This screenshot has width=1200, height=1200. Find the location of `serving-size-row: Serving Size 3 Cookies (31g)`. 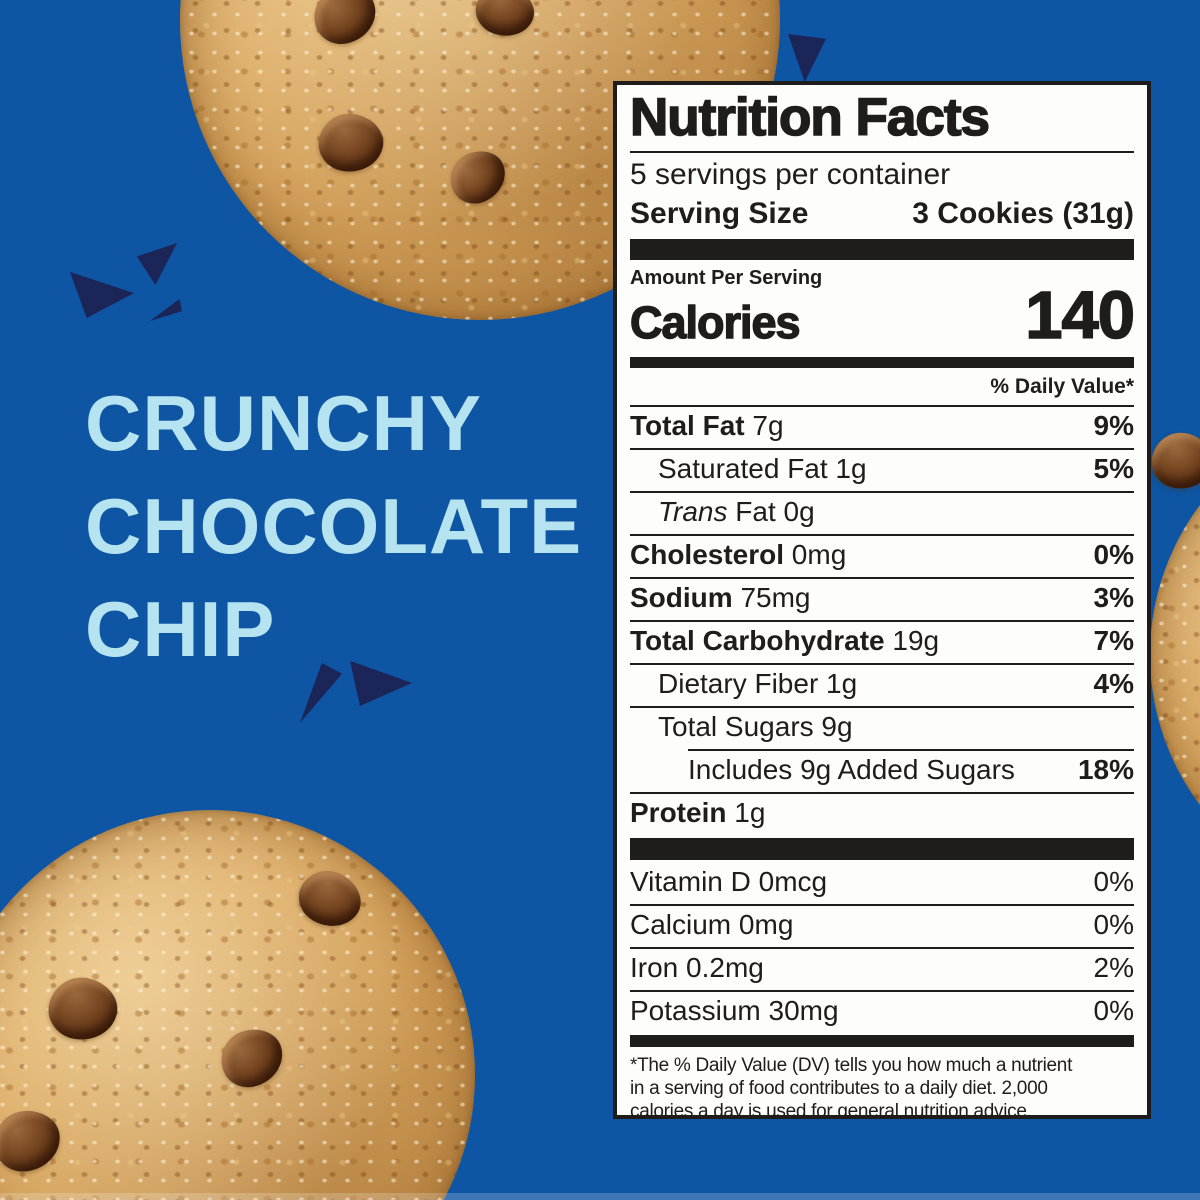

serving-size-row: Serving Size 3 Cookies (31g) is located at coordinates (882, 216).